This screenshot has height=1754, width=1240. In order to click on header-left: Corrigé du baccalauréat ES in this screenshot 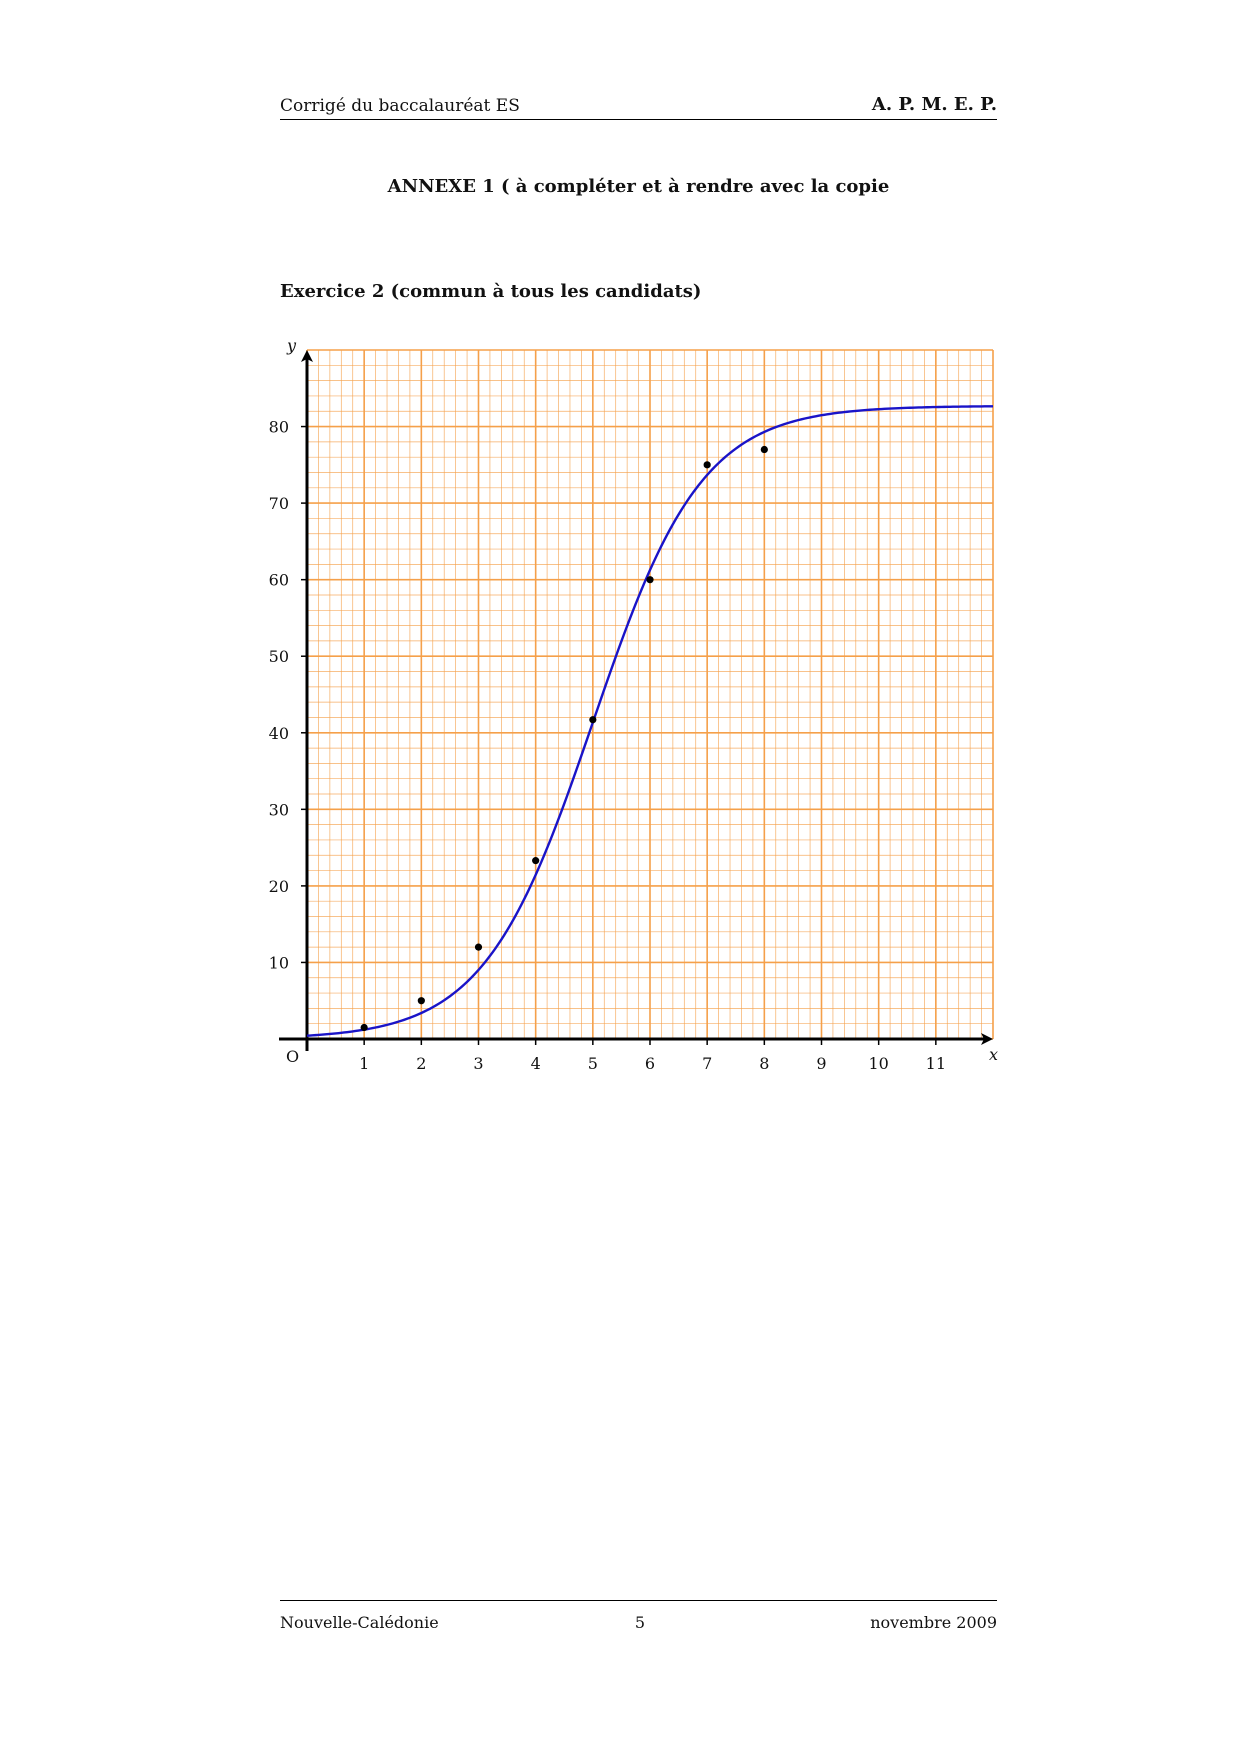, I will do `click(400, 106)`.